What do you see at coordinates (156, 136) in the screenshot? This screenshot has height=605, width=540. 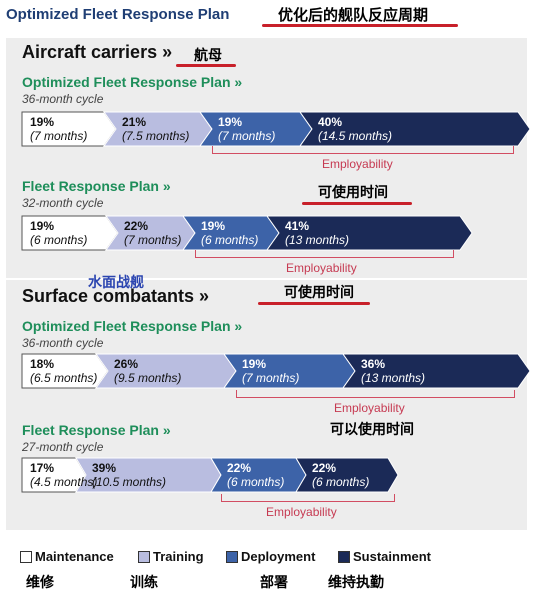 I see `segment-months: (7.5 months)` at bounding box center [156, 136].